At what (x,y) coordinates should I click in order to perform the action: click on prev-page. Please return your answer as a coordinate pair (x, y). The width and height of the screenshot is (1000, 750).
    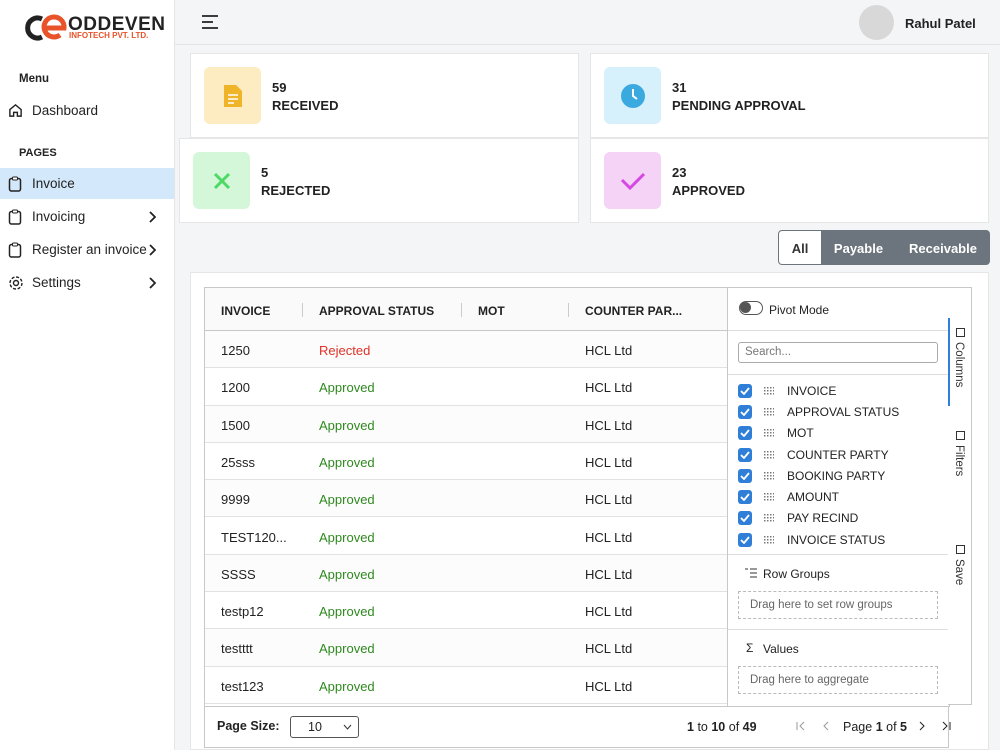
    Looking at the image, I should click on (826, 726).